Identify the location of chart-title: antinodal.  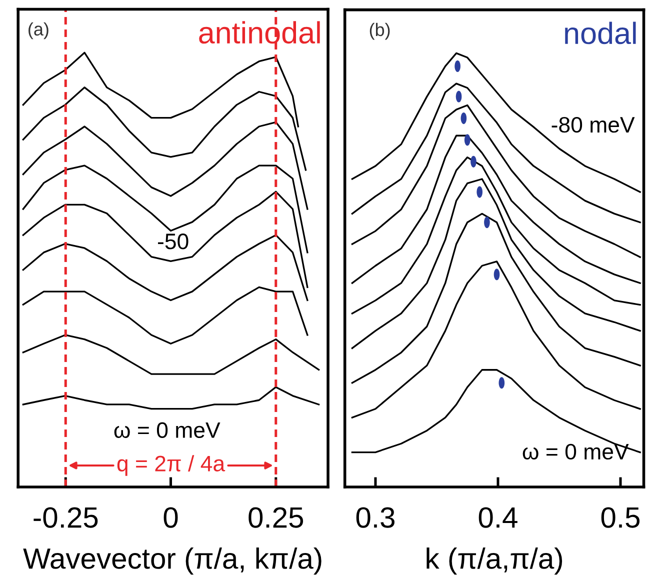
(259, 32).